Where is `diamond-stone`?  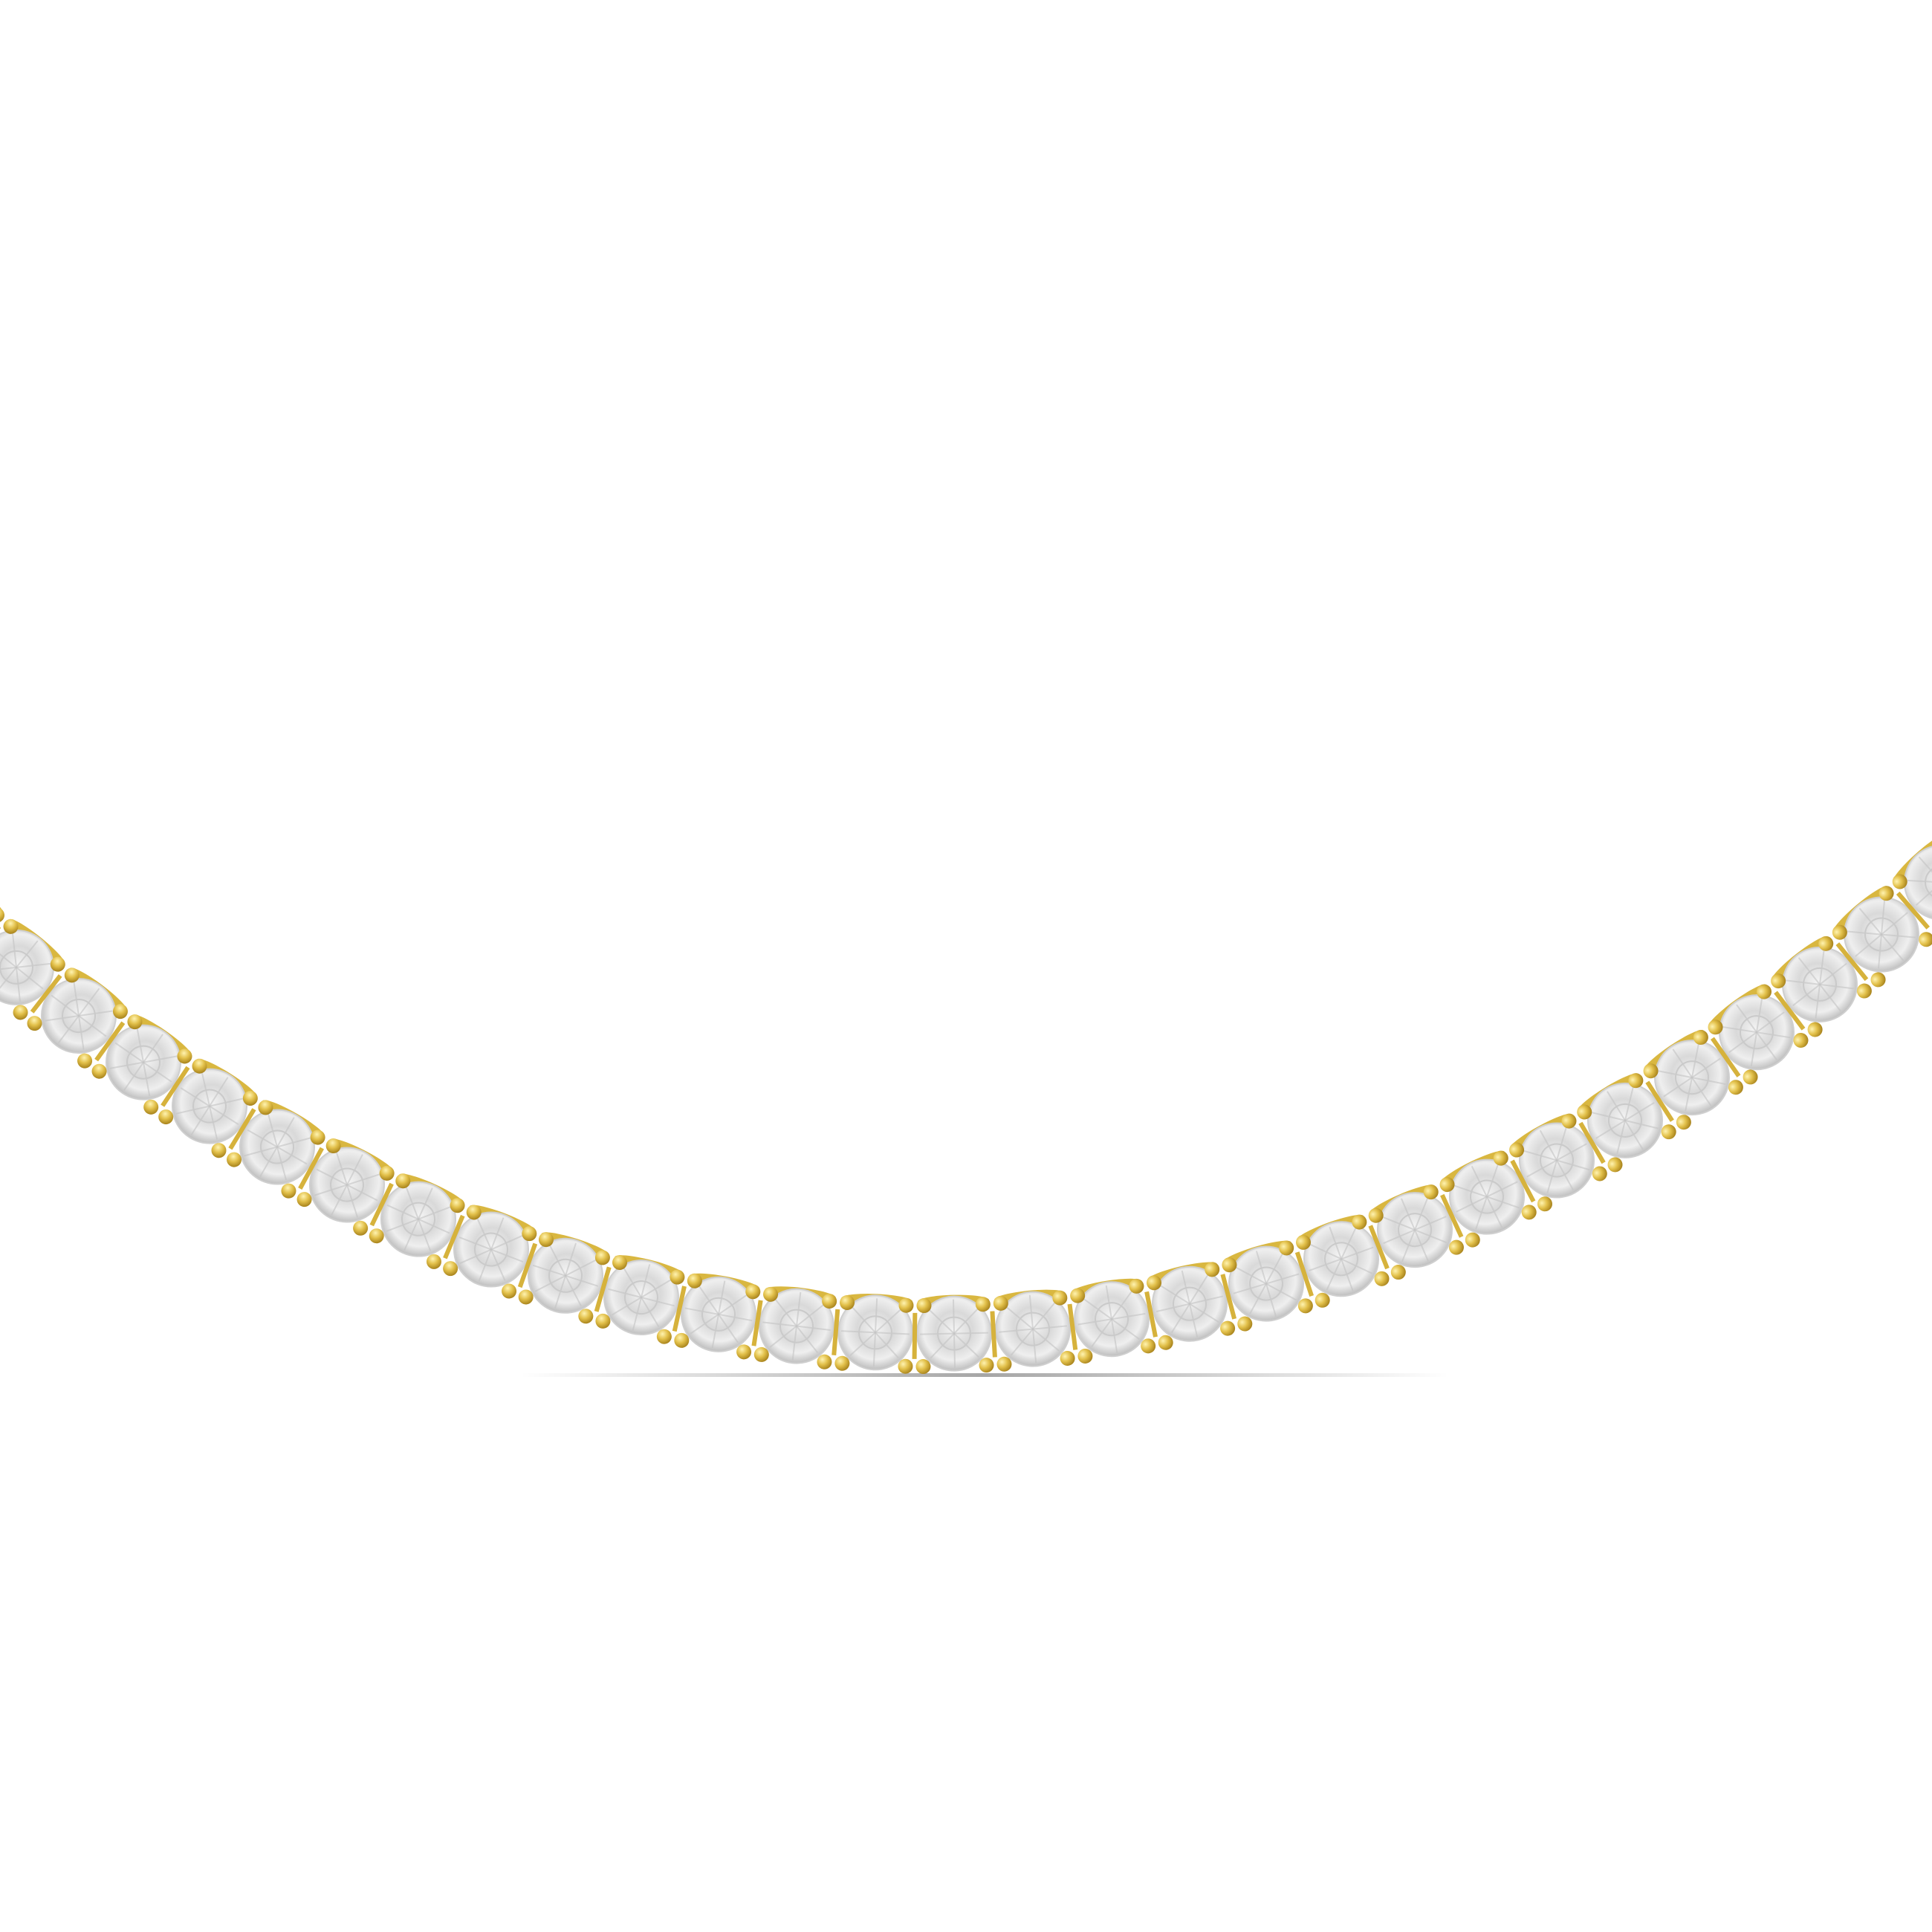
diamond-stone is located at coordinates (1918, 882).